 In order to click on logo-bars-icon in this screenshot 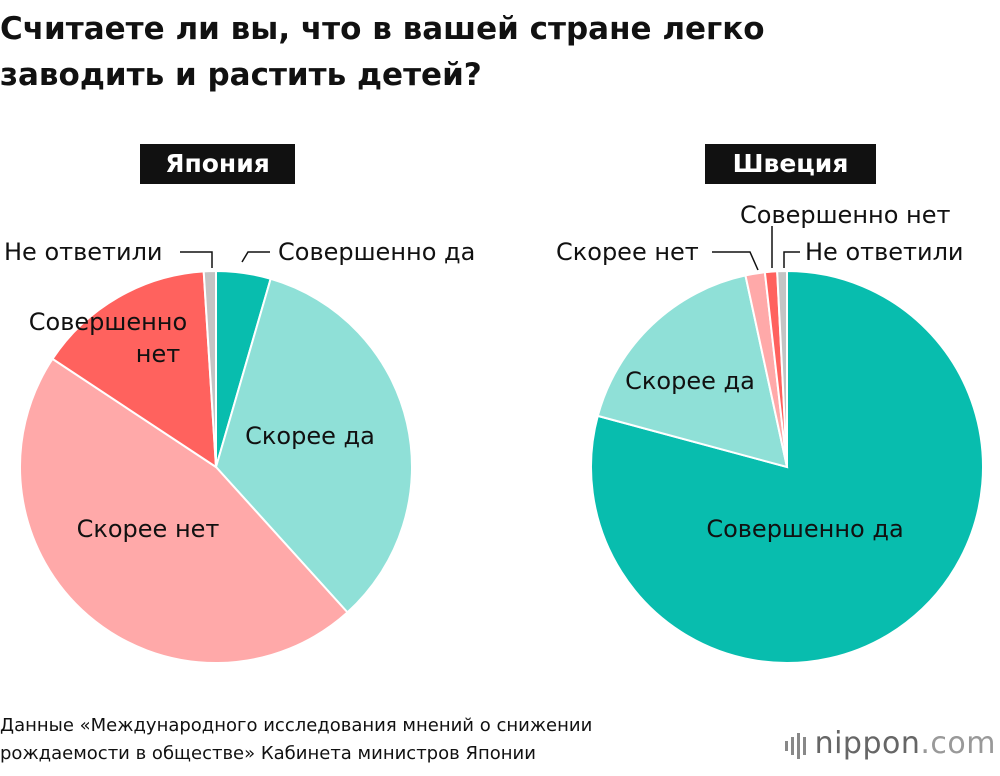, I will do `click(796, 744)`.